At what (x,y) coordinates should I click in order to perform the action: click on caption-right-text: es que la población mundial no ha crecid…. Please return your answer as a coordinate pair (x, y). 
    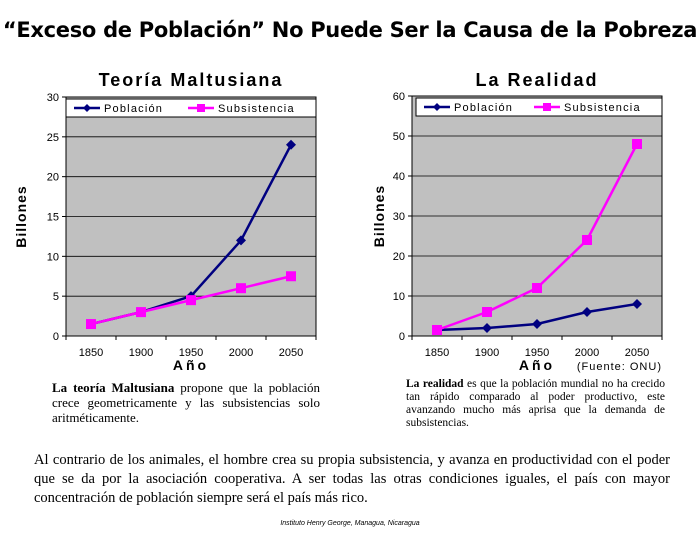
    Looking at the image, I should click on (535, 403).